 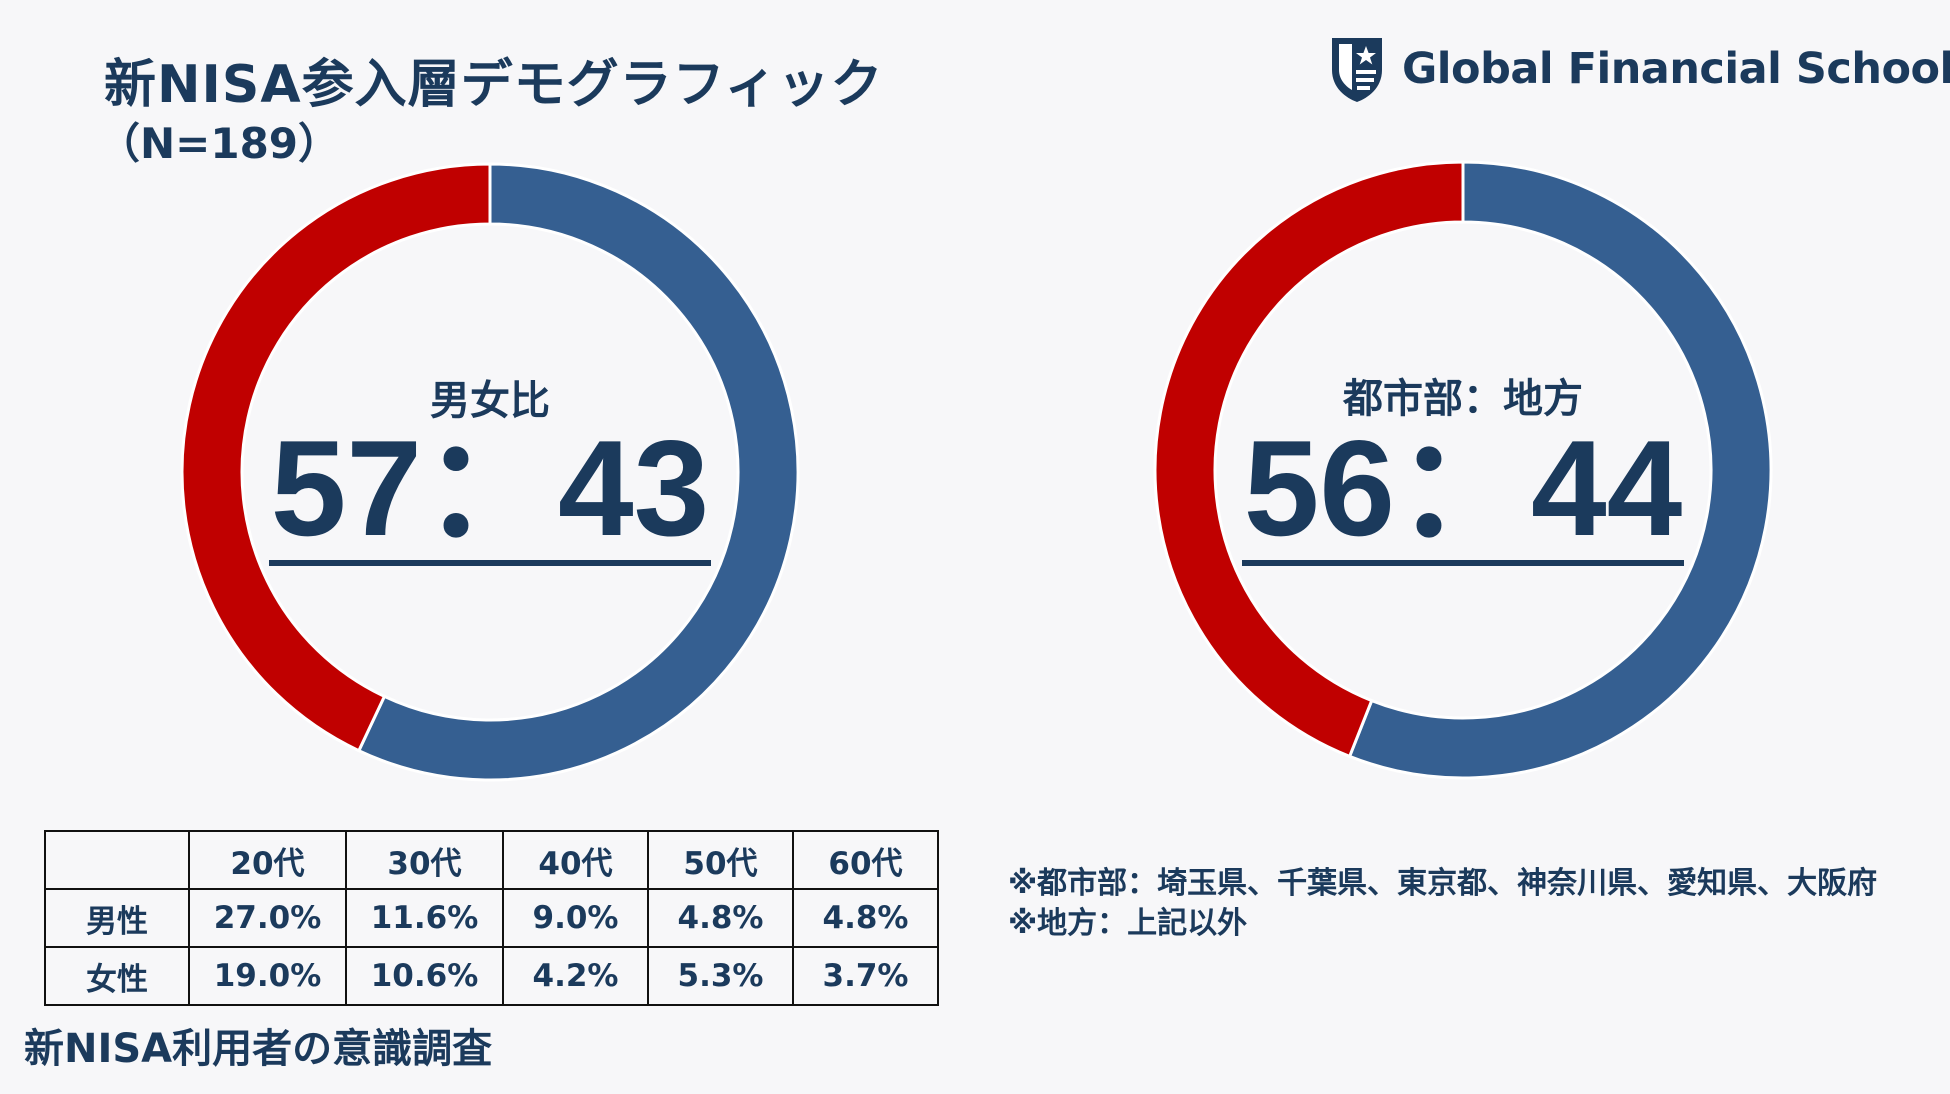 I want to click on table-cell: 10.6%, so click(x=424, y=976).